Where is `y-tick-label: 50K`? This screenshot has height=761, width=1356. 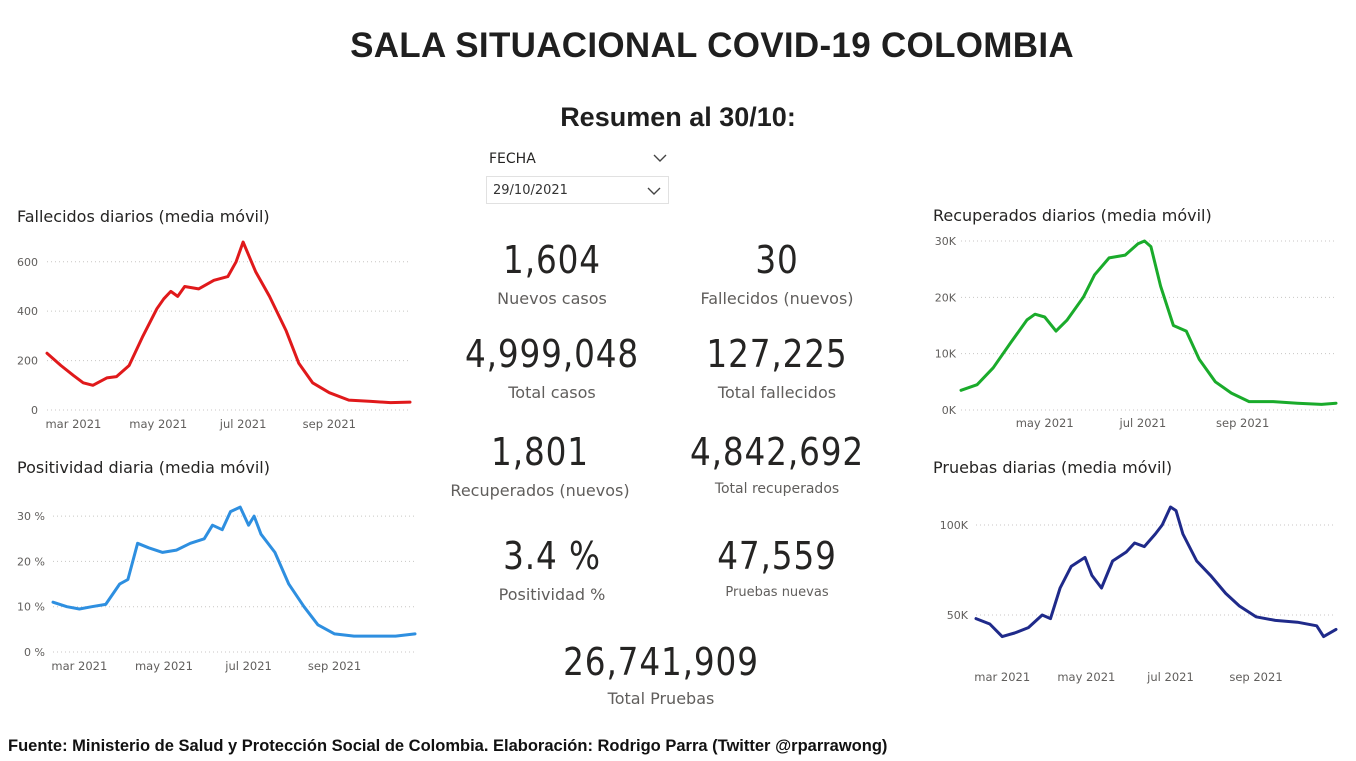
y-tick-label: 50K is located at coordinates (958, 615).